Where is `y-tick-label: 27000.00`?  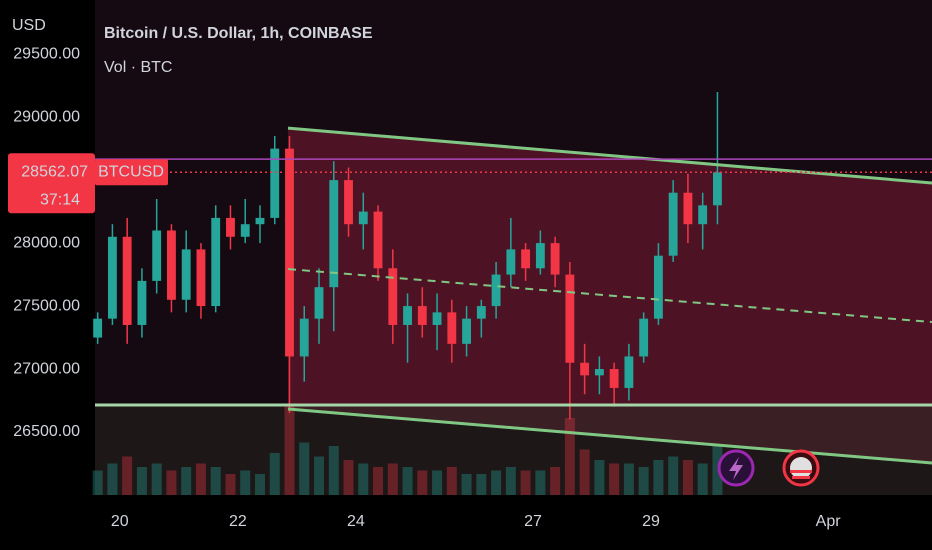
y-tick-label: 27000.00 is located at coordinates (46, 368).